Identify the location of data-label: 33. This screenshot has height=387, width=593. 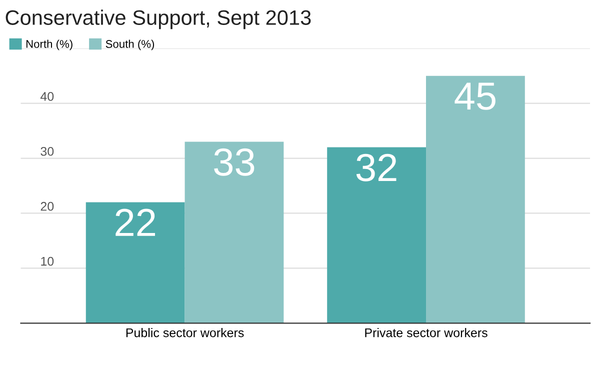
(234, 162).